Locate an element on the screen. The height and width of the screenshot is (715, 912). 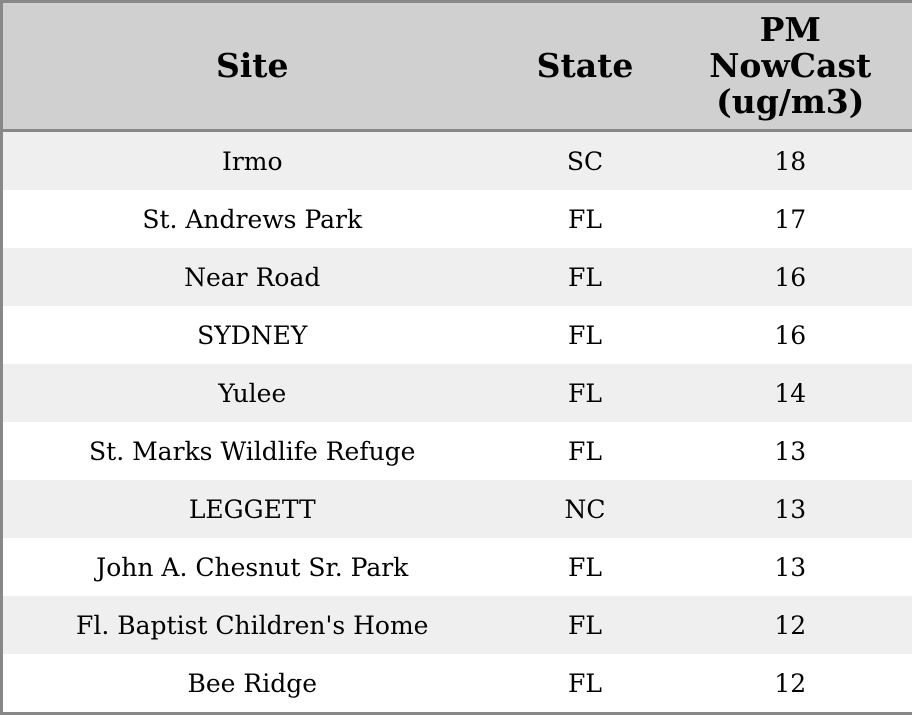
column-header-text: PM NowCast (ug/m3) is located at coordinates (790, 66).